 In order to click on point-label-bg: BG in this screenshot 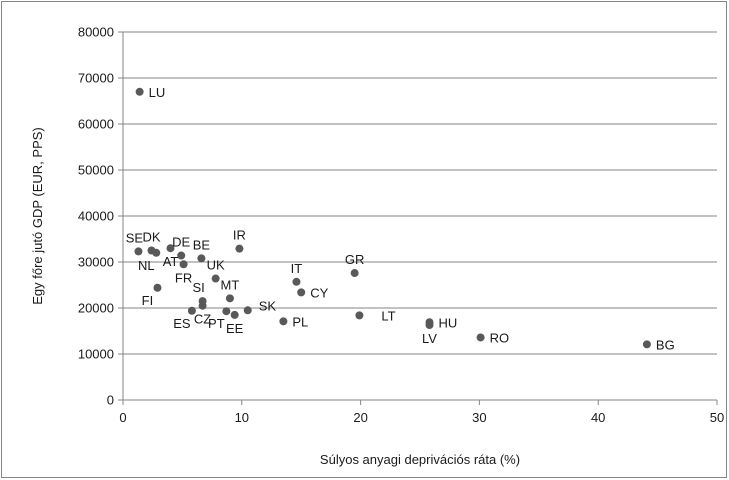, I will do `click(665, 344)`.